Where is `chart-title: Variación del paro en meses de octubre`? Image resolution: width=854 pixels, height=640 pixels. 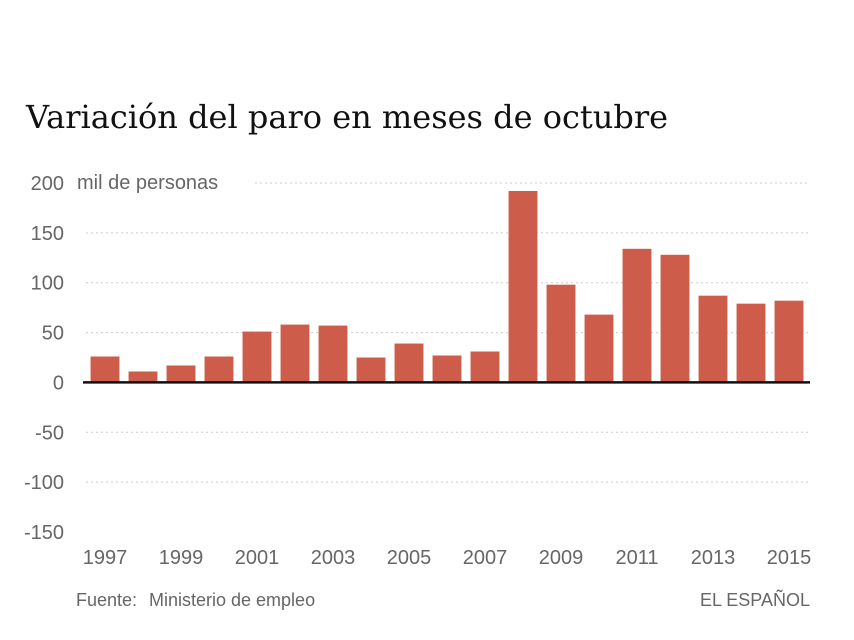
chart-title: Variación del paro en meses de octubre is located at coordinates (347, 117).